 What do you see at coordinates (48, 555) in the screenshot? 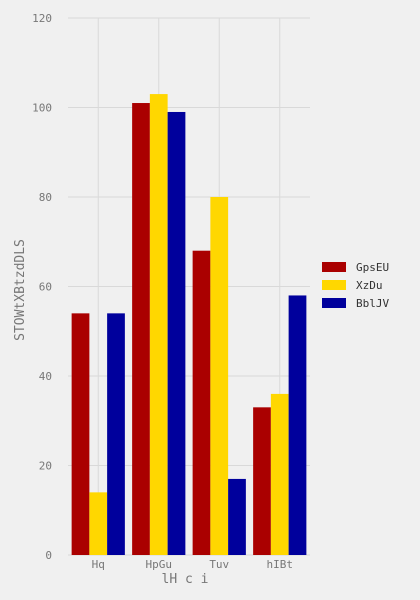
I see `y-tick-label: 0` at bounding box center [48, 555].